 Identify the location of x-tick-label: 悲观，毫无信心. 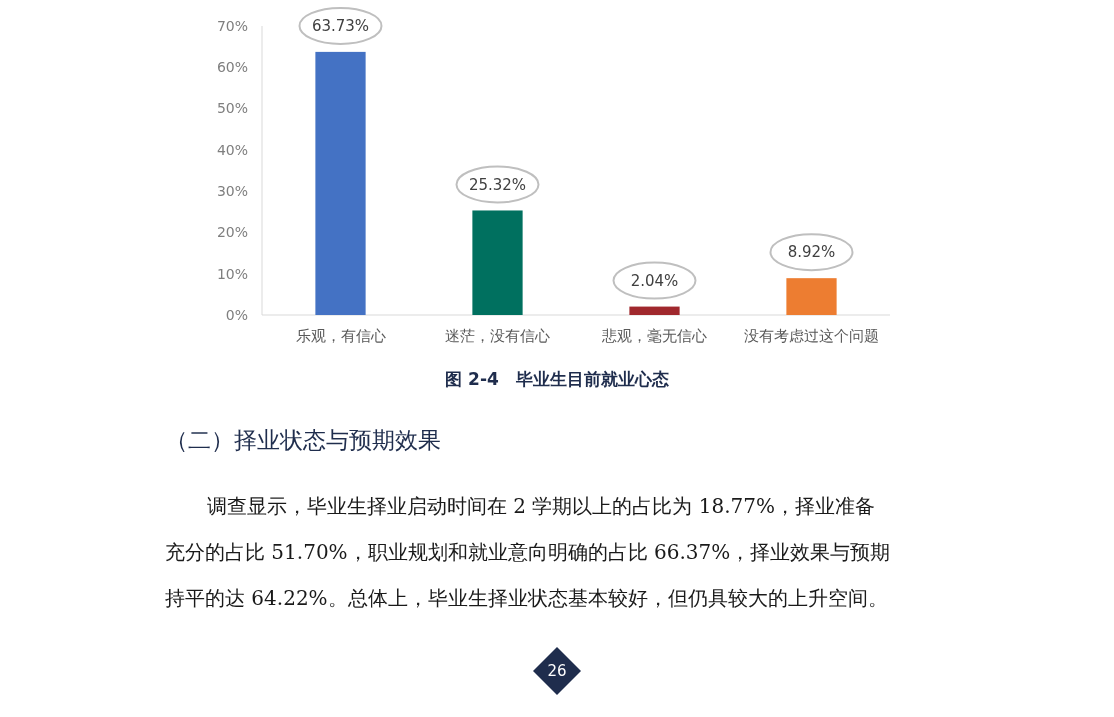
(654, 336).